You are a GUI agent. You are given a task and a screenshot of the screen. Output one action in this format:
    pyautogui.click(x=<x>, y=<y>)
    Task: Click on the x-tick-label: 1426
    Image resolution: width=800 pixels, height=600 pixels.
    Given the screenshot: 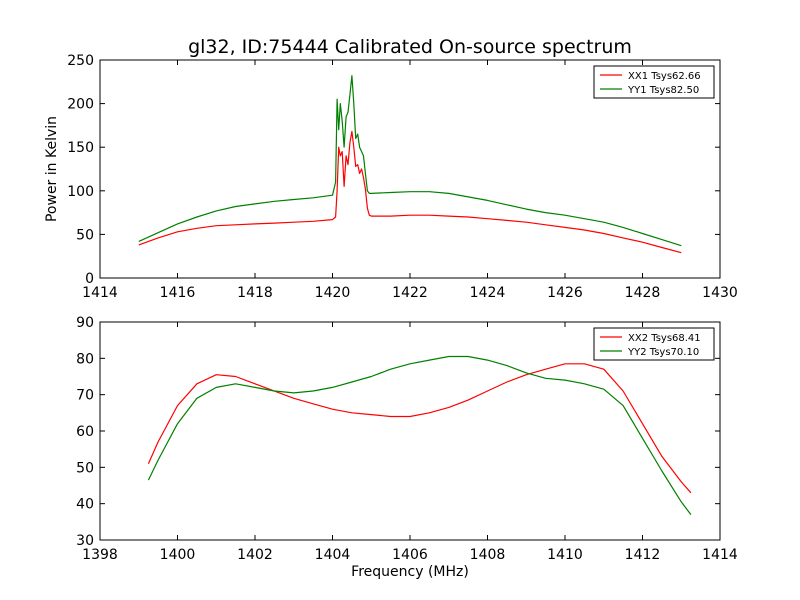 What is the action you would take?
    pyautogui.click(x=565, y=293)
    